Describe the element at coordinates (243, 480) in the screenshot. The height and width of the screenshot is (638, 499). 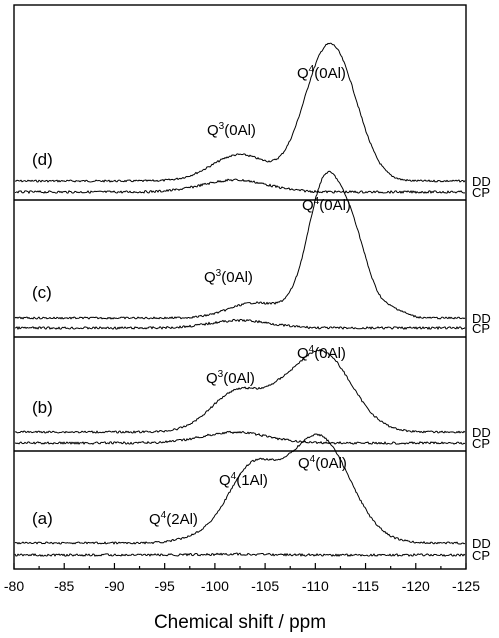
I see `peak-label-a-1: Q4(1Al)` at that location.